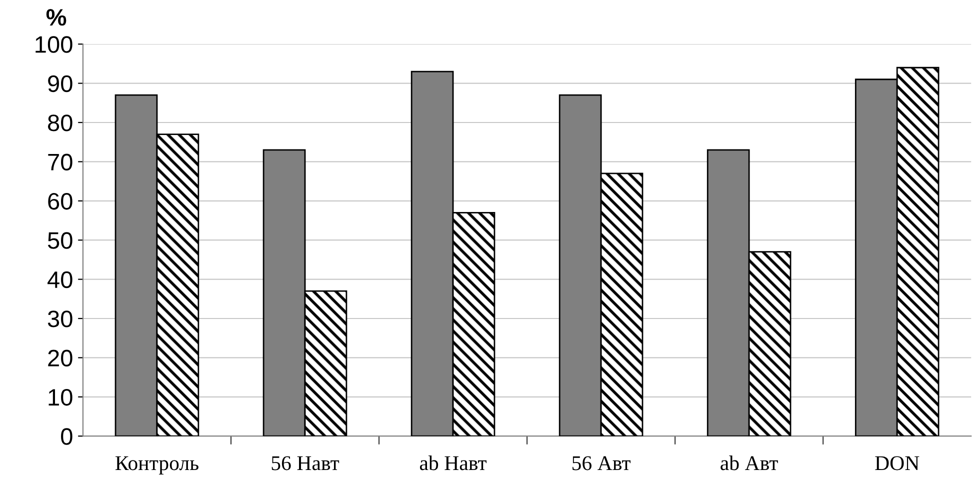 This screenshot has height=490, width=976. Describe the element at coordinates (56, 17) in the screenshot. I see `y-axis-title: %` at that location.